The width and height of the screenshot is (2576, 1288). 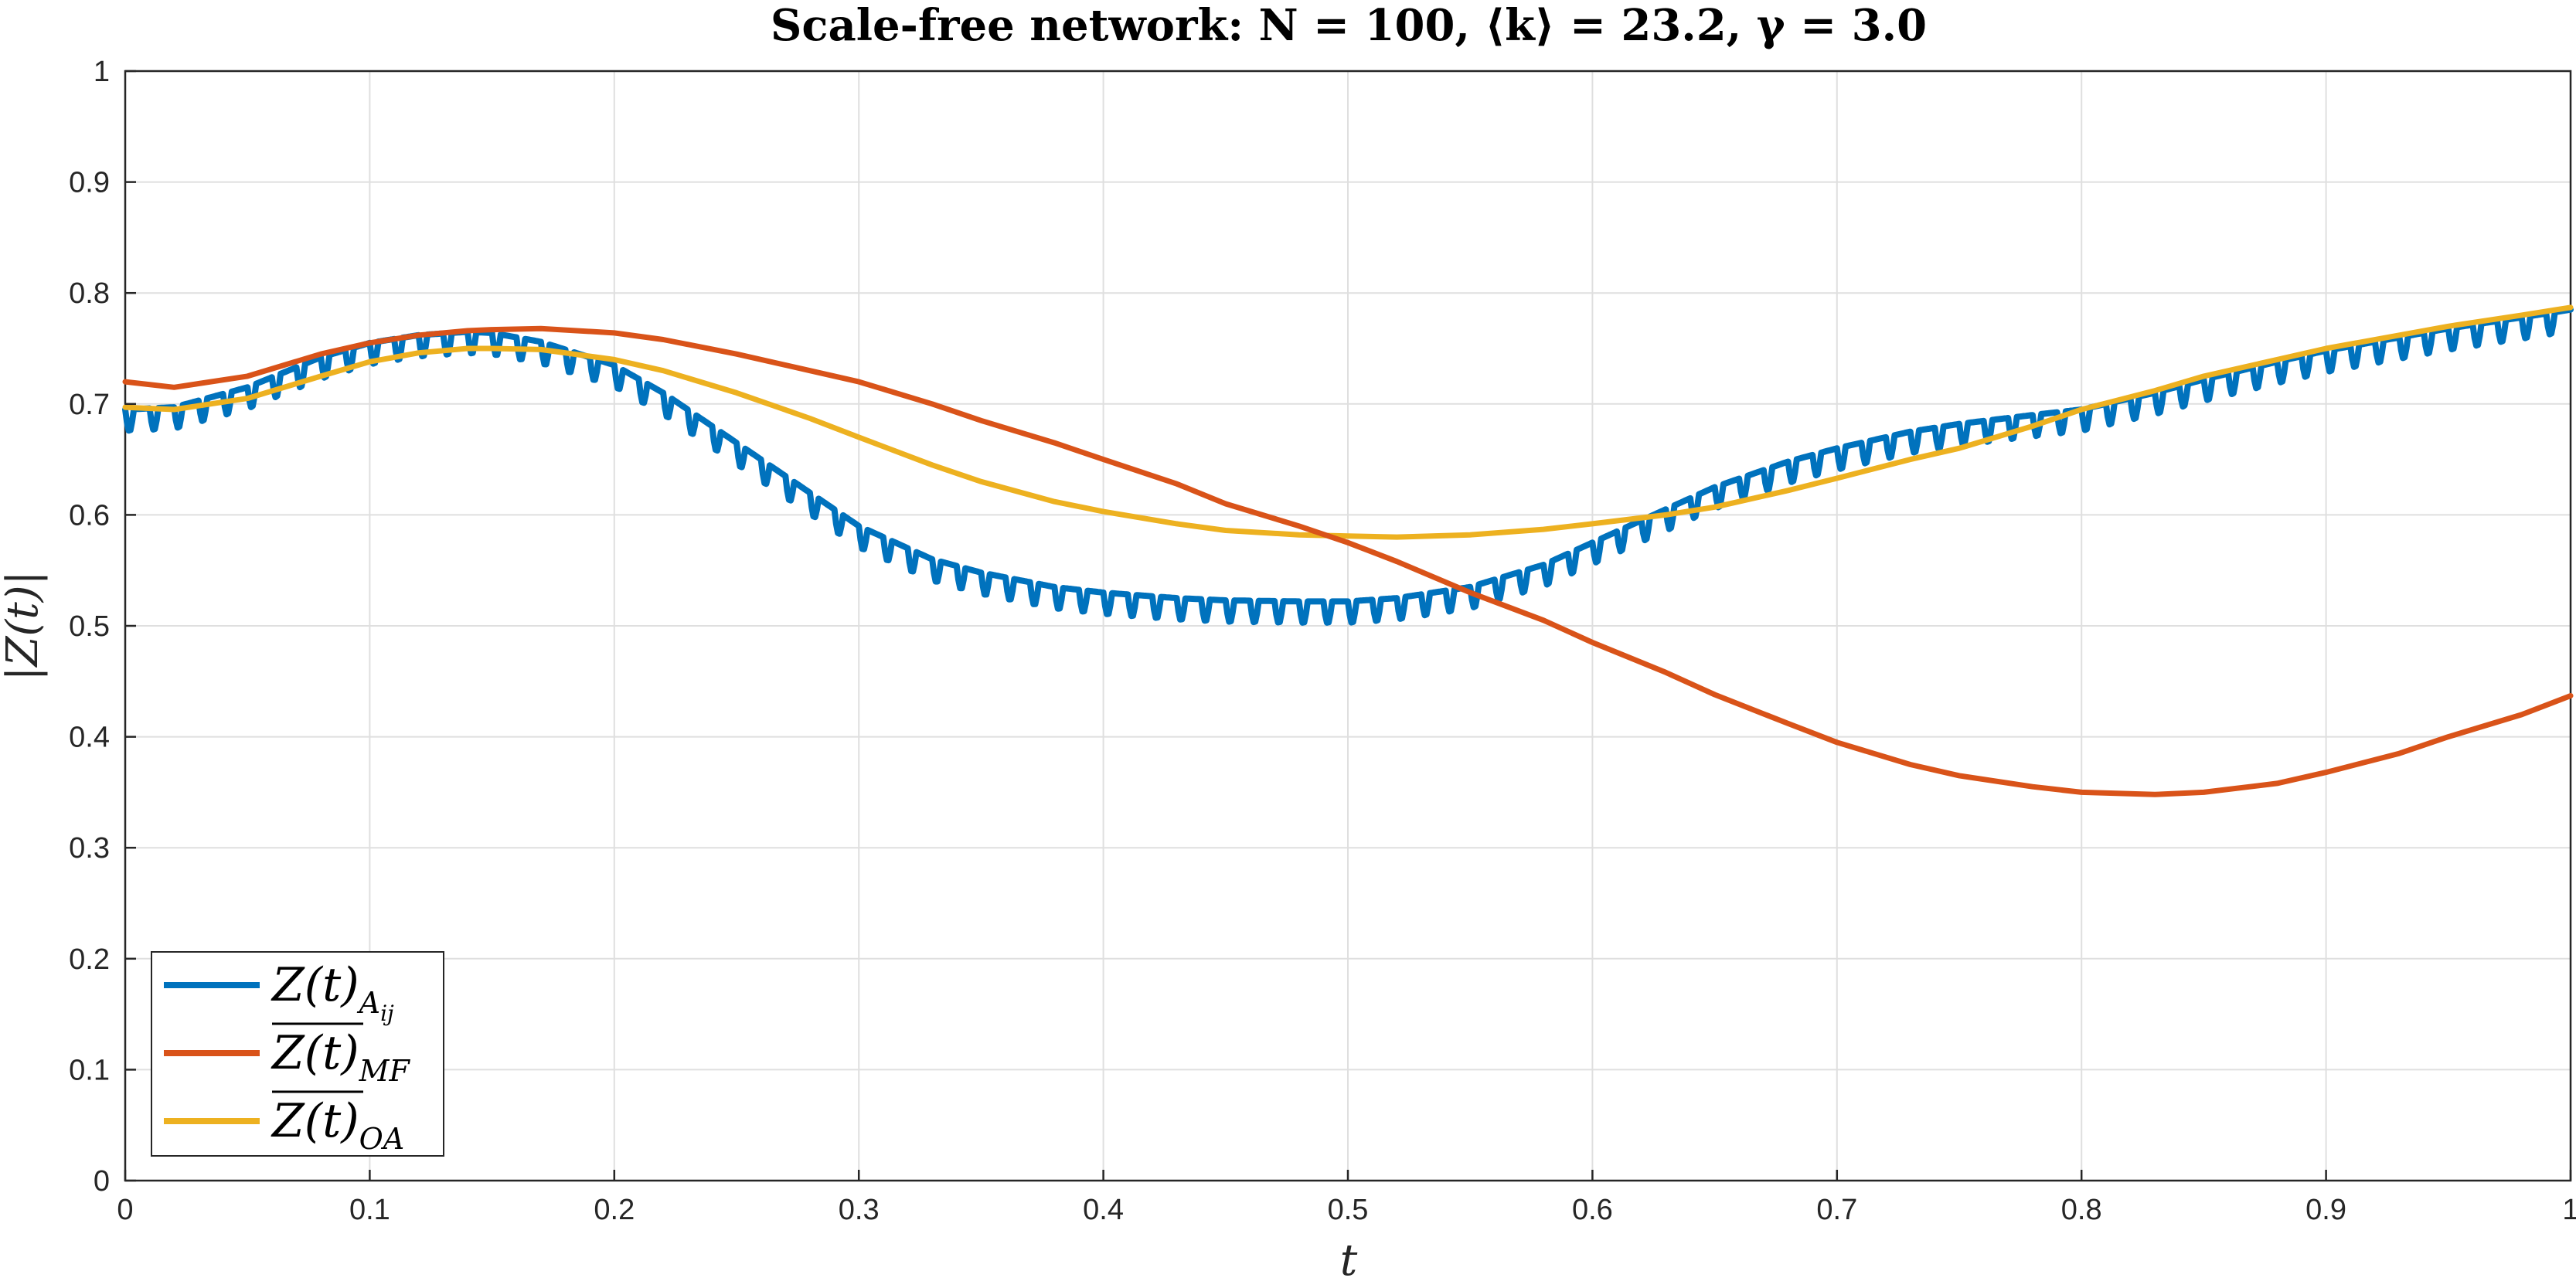 What do you see at coordinates (2081, 1210) in the screenshot?
I see `x-tick-label: 0.8` at bounding box center [2081, 1210].